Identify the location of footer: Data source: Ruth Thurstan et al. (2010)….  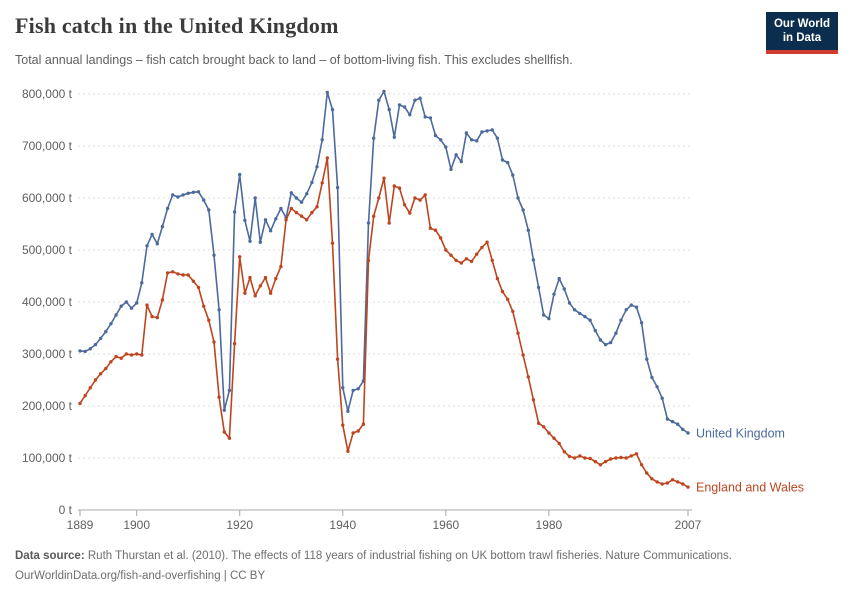
(425, 566).